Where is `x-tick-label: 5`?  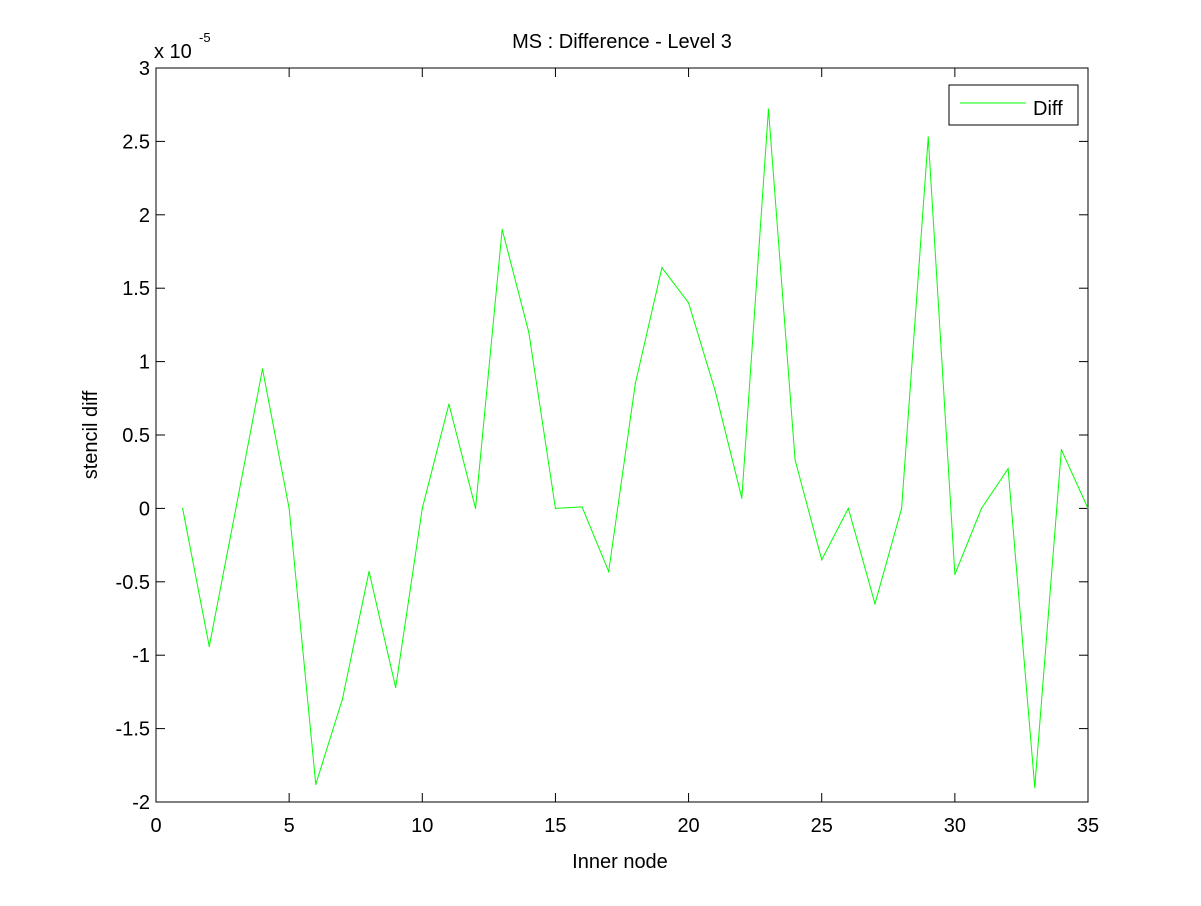
x-tick-label: 5 is located at coordinates (289, 826).